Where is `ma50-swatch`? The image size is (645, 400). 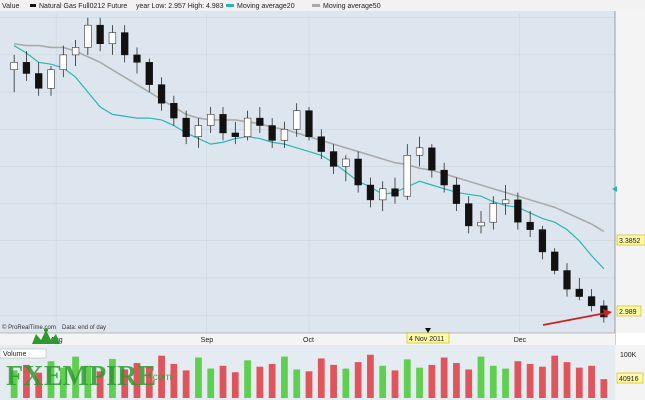
ma50-swatch is located at coordinates (316, 5).